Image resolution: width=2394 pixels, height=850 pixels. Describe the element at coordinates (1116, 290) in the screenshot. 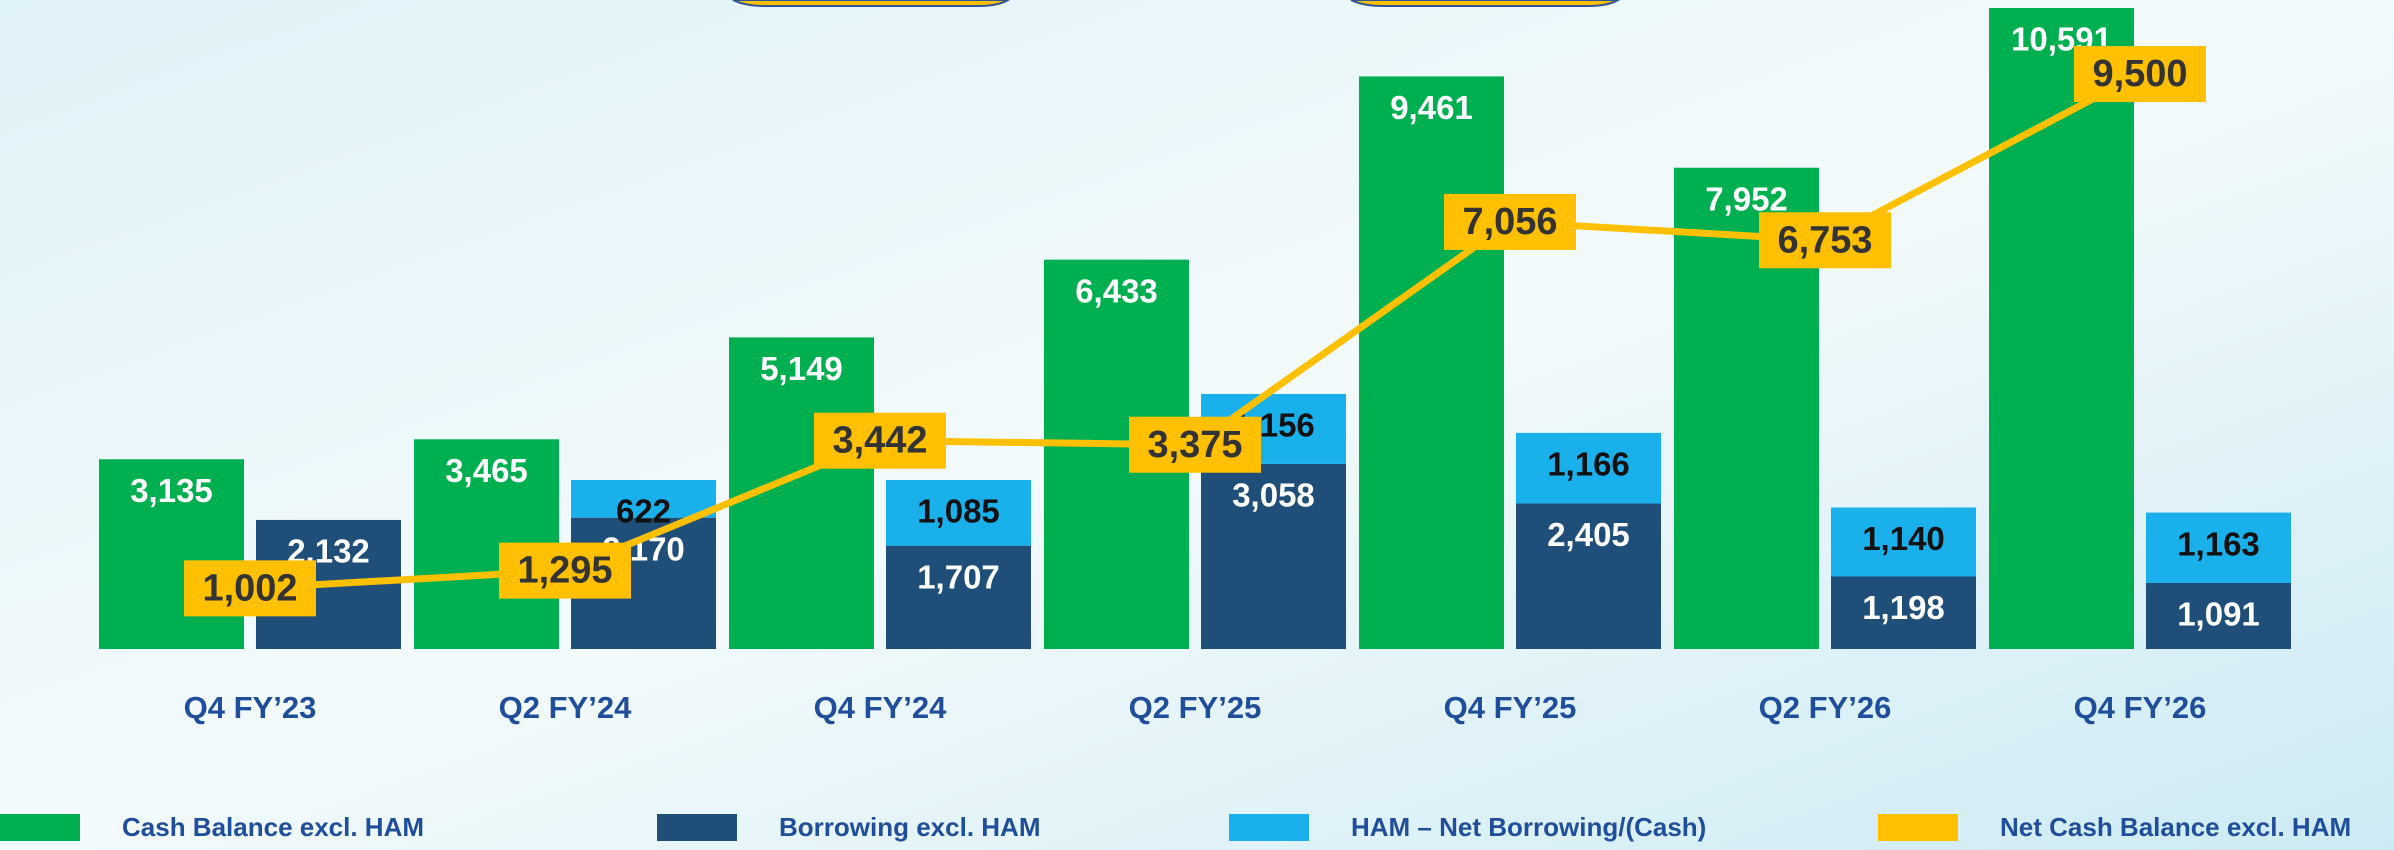

I see `bar-value-label: 6,433` at that location.